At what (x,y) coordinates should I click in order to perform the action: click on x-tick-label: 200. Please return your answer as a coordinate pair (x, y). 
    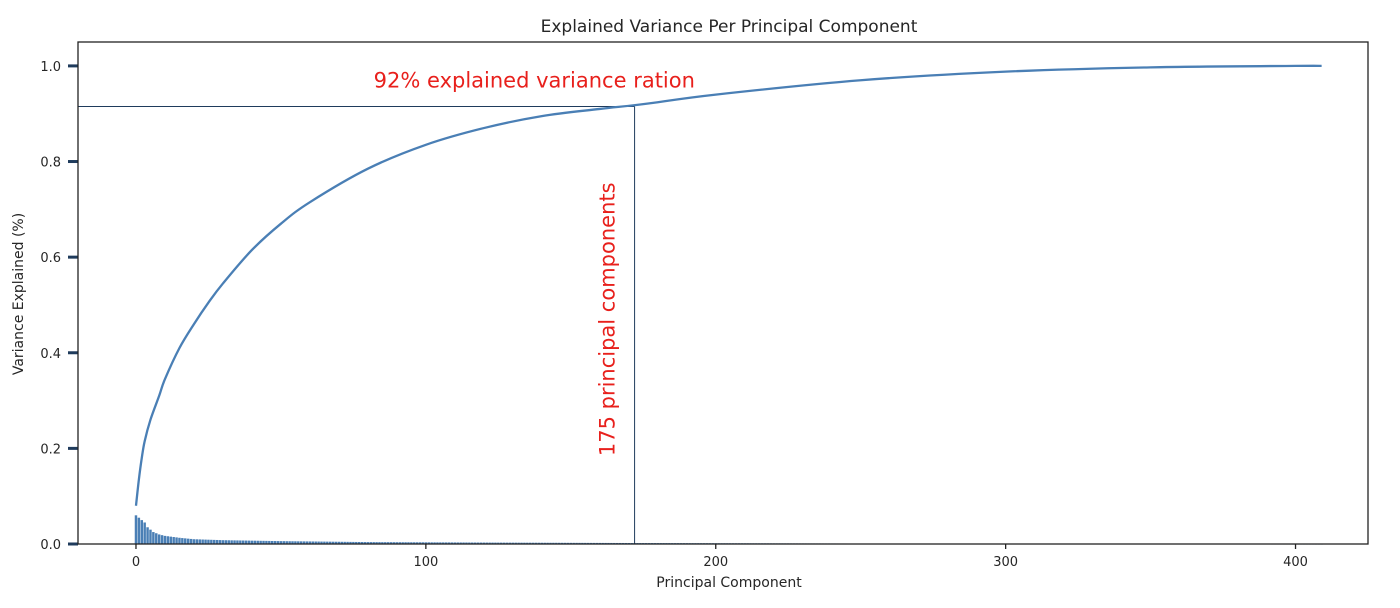
    Looking at the image, I should click on (715, 562).